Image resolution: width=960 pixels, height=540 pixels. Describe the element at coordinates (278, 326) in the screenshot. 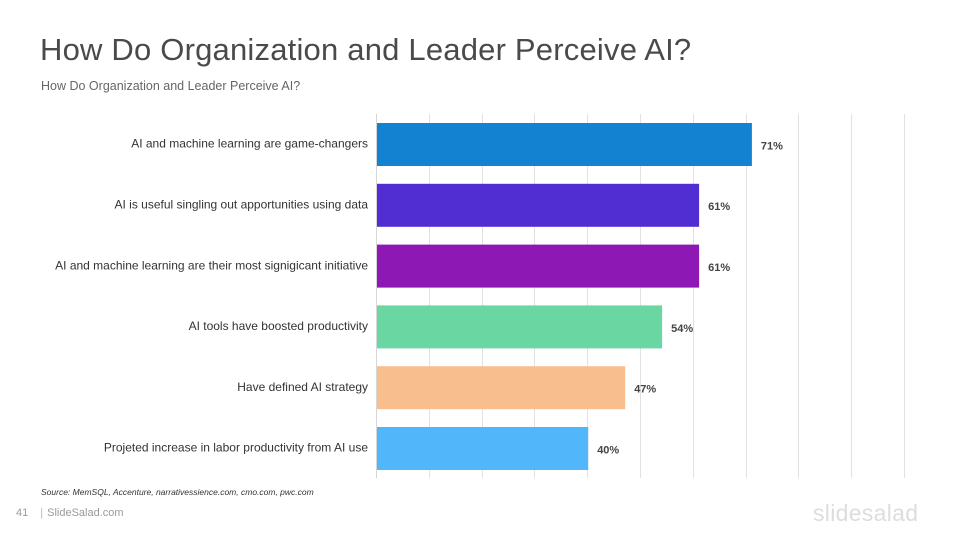

I see `category-label: AI tools have boosted productivity` at that location.